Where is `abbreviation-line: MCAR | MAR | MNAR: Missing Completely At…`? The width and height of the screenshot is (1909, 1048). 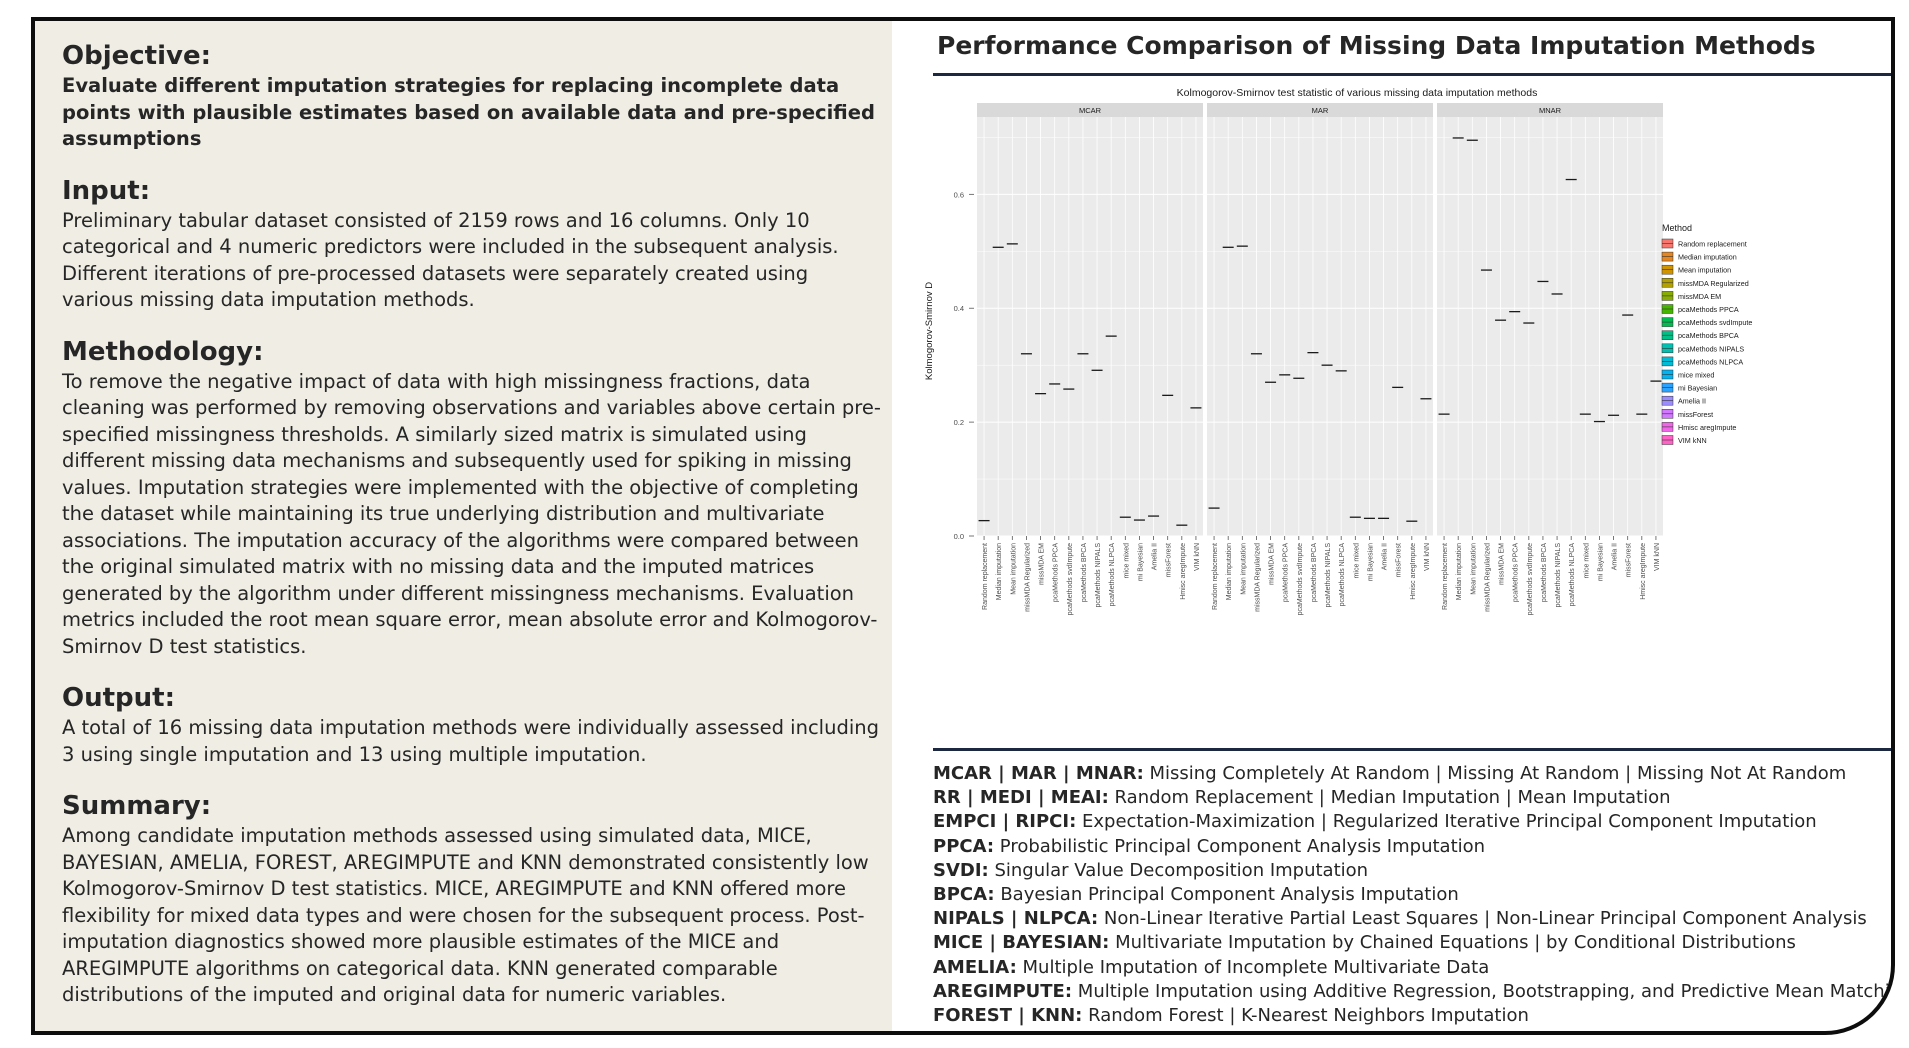 abbreviation-line: MCAR | MAR | MNAR: Missing Completely At… is located at coordinates (1412, 774).